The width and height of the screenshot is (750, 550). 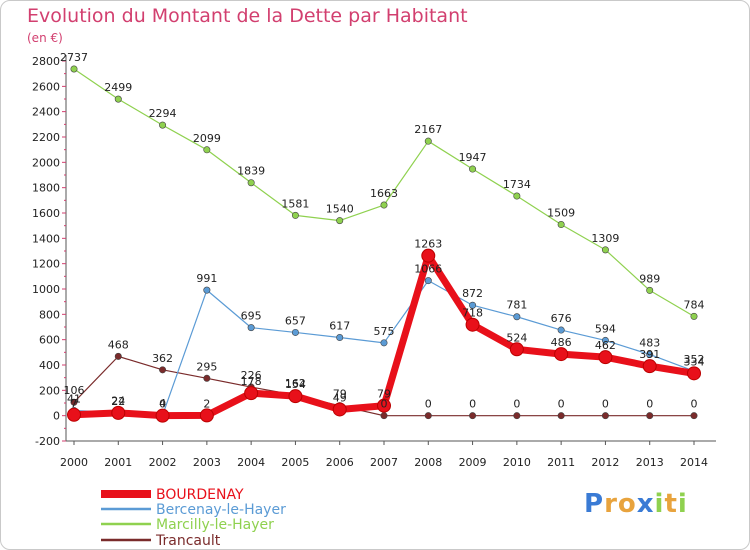 I want to click on x-tick-label: 2000, so click(x=74, y=462).